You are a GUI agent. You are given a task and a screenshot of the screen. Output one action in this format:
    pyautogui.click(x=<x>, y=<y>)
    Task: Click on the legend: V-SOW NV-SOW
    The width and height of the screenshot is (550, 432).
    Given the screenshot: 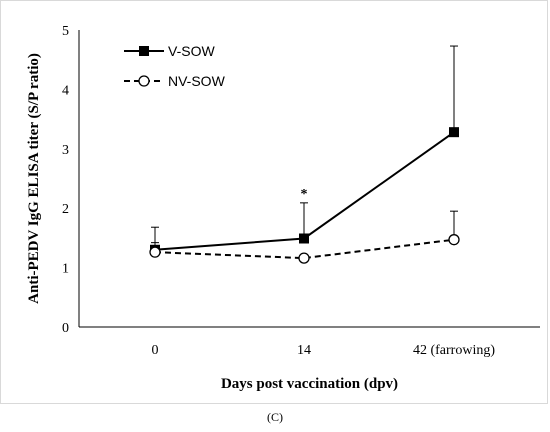 What is the action you would take?
    pyautogui.click(x=175, y=66)
    